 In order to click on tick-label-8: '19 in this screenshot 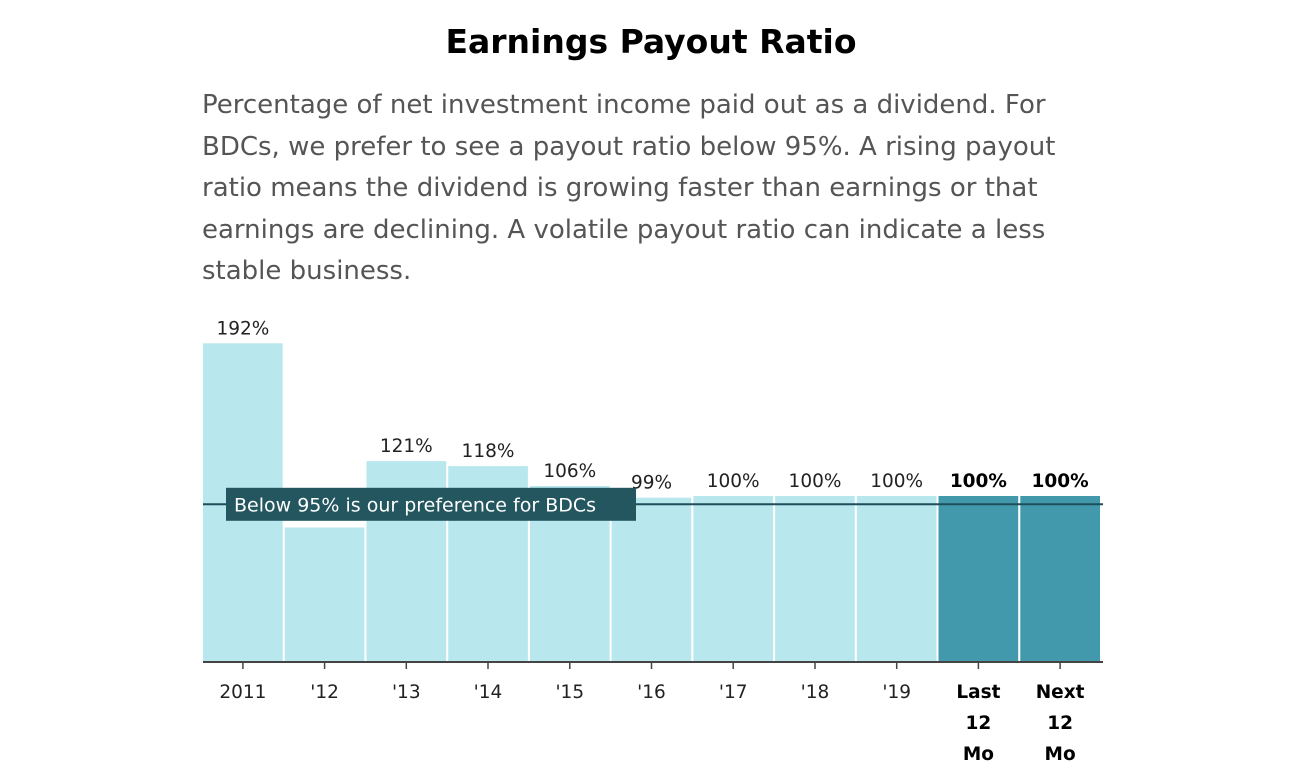, I will do `click(896, 692)`.